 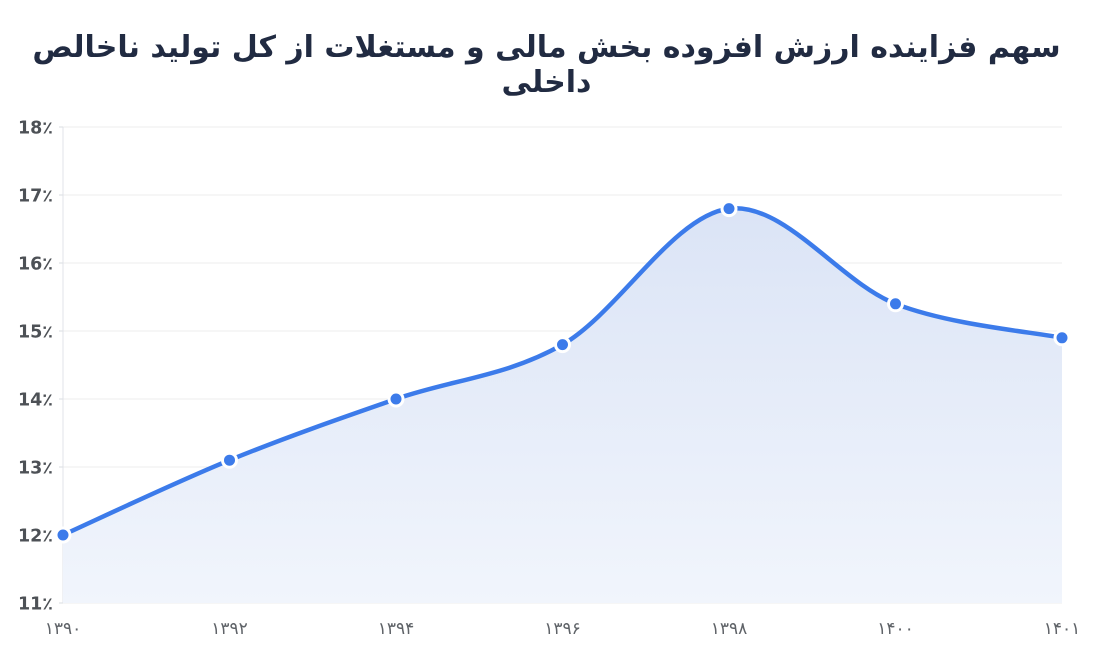 What do you see at coordinates (35, 537) in the screenshot?
I see `y-axis-tick-label: 12٪` at bounding box center [35, 537].